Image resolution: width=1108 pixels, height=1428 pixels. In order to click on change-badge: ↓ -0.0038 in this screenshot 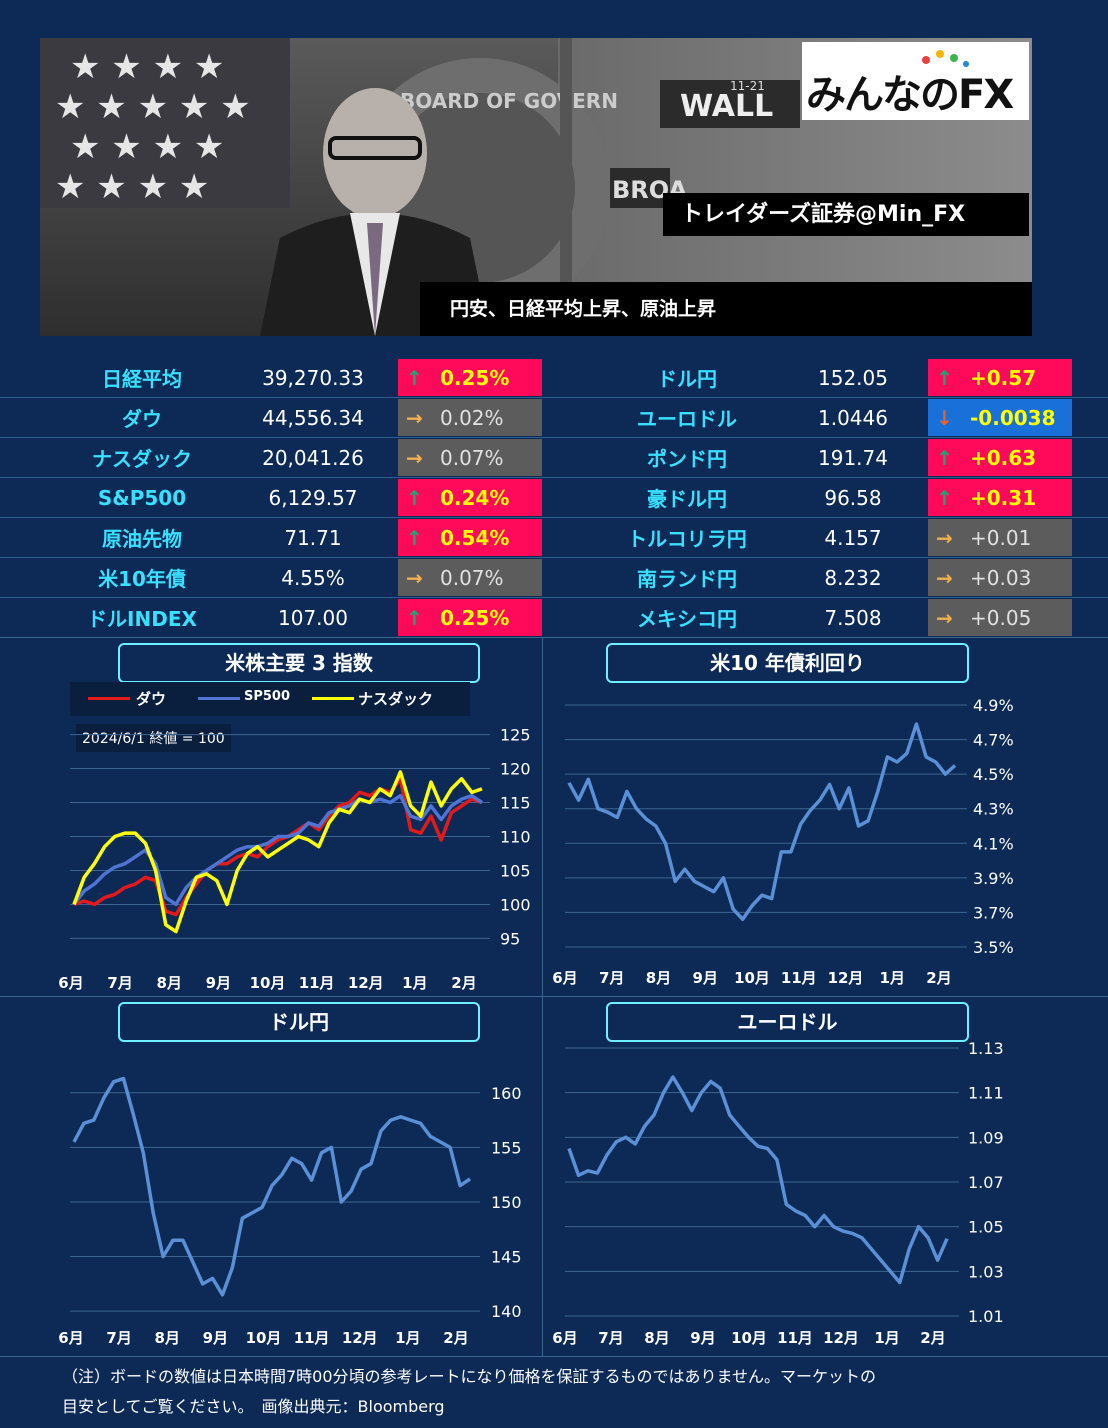, I will do `click(1000, 417)`.